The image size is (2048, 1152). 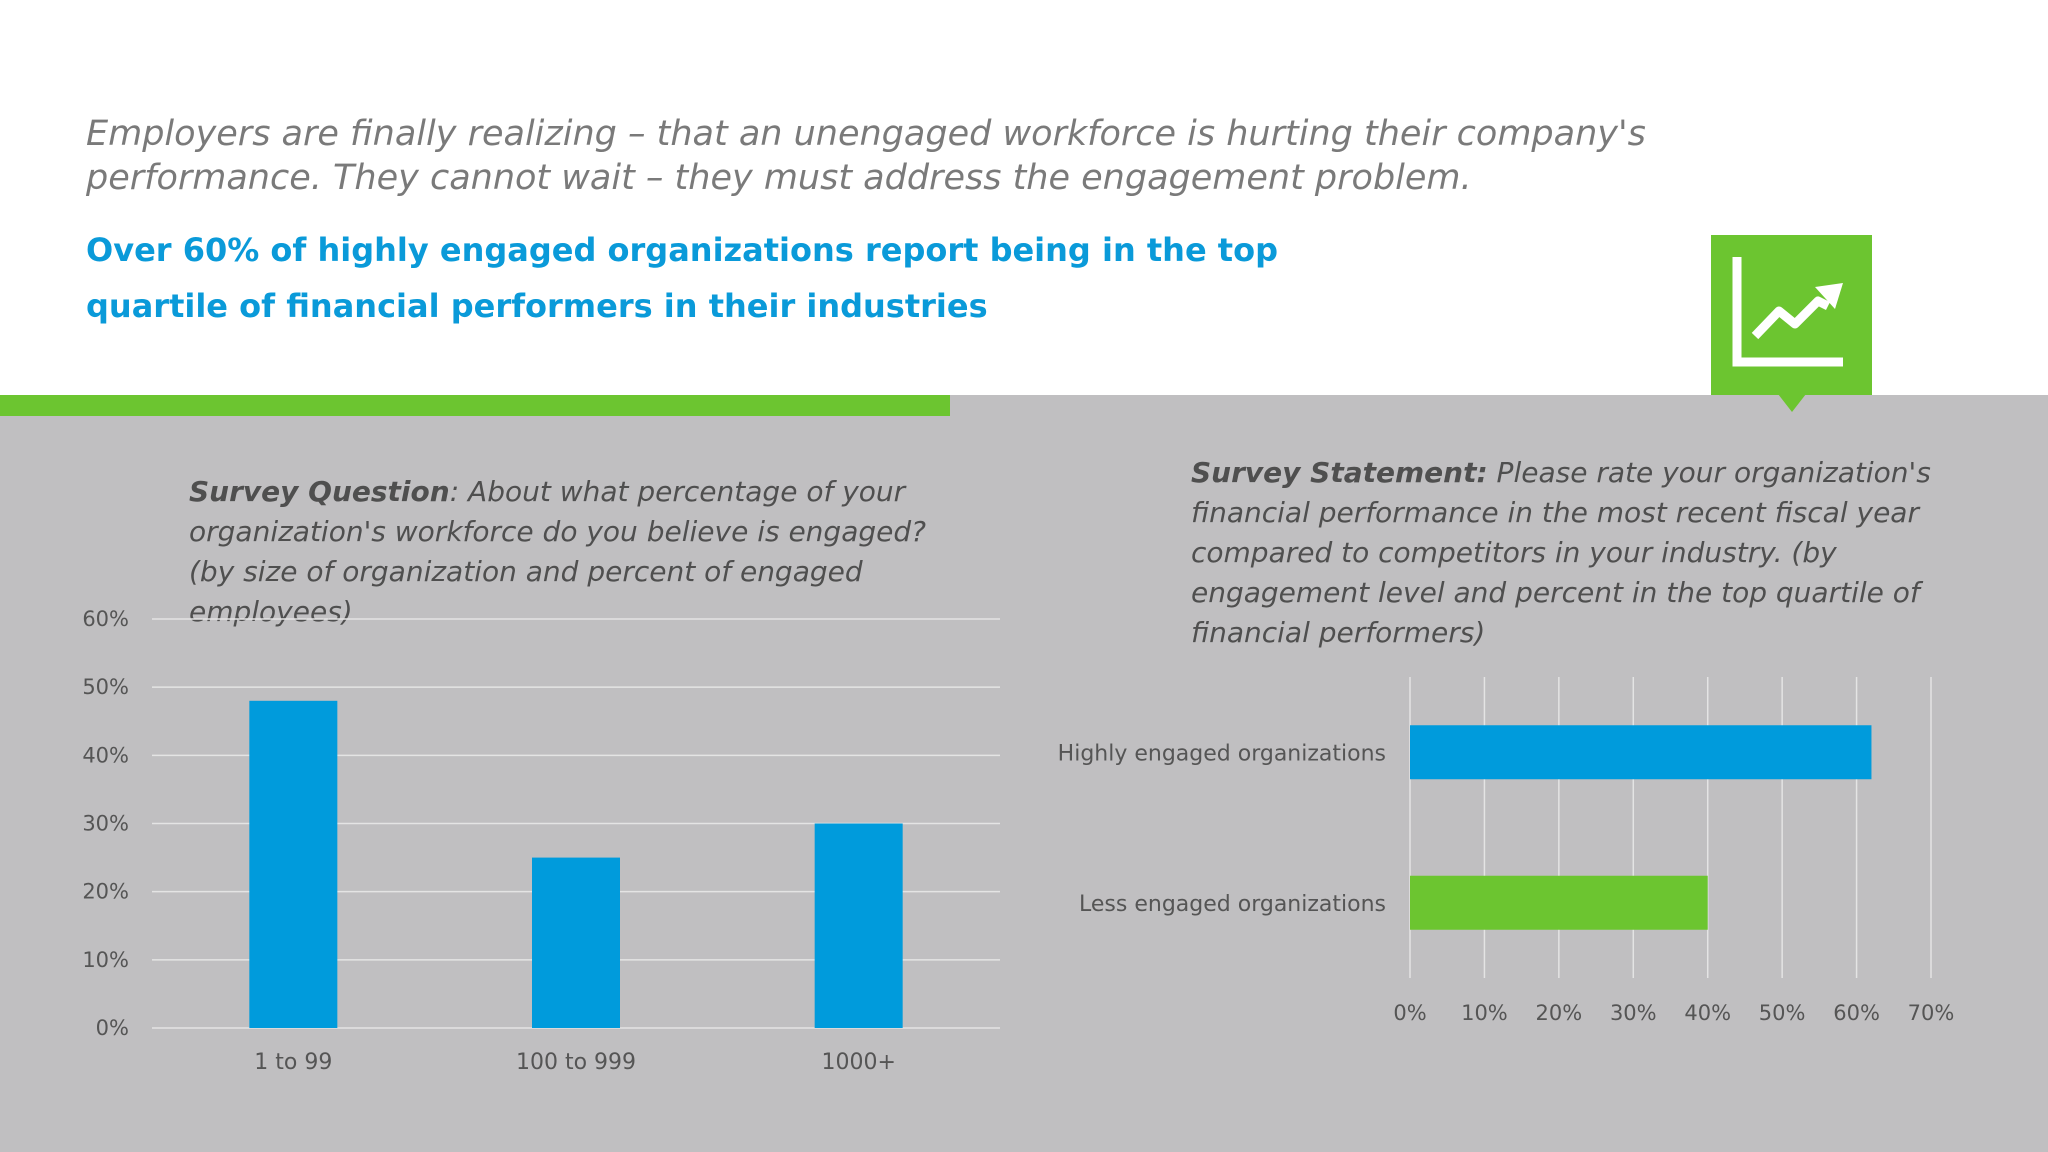 I want to click on survey-question-lead: Survey Question, so click(x=319, y=491).